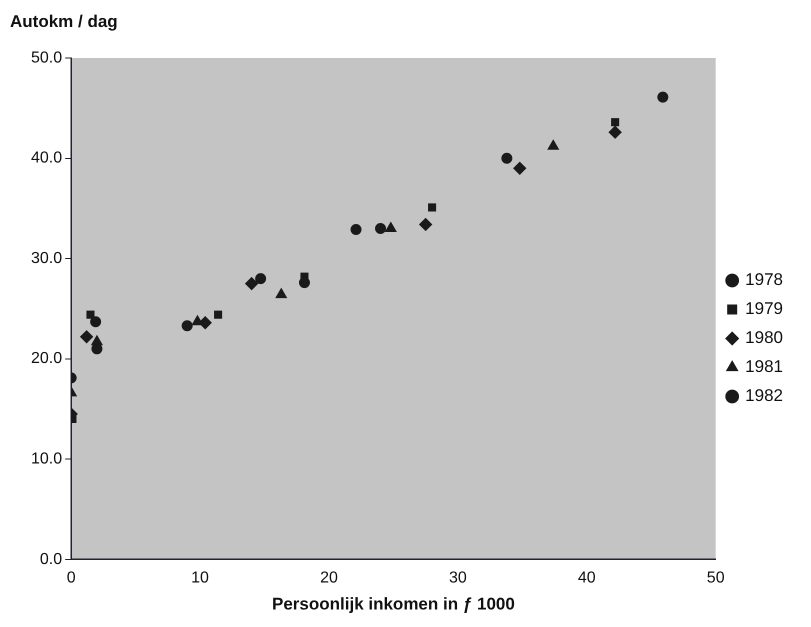 The image size is (811, 627). Describe the element at coordinates (46, 158) in the screenshot. I see `y-tick-label: 40.0` at that location.